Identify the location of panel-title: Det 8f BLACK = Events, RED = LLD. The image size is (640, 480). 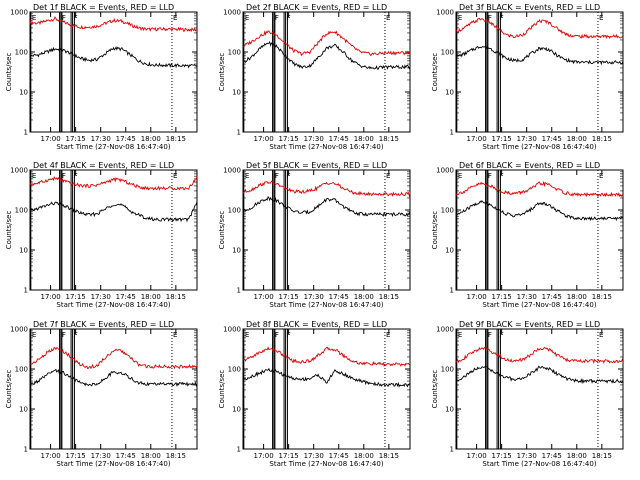
(316, 324).